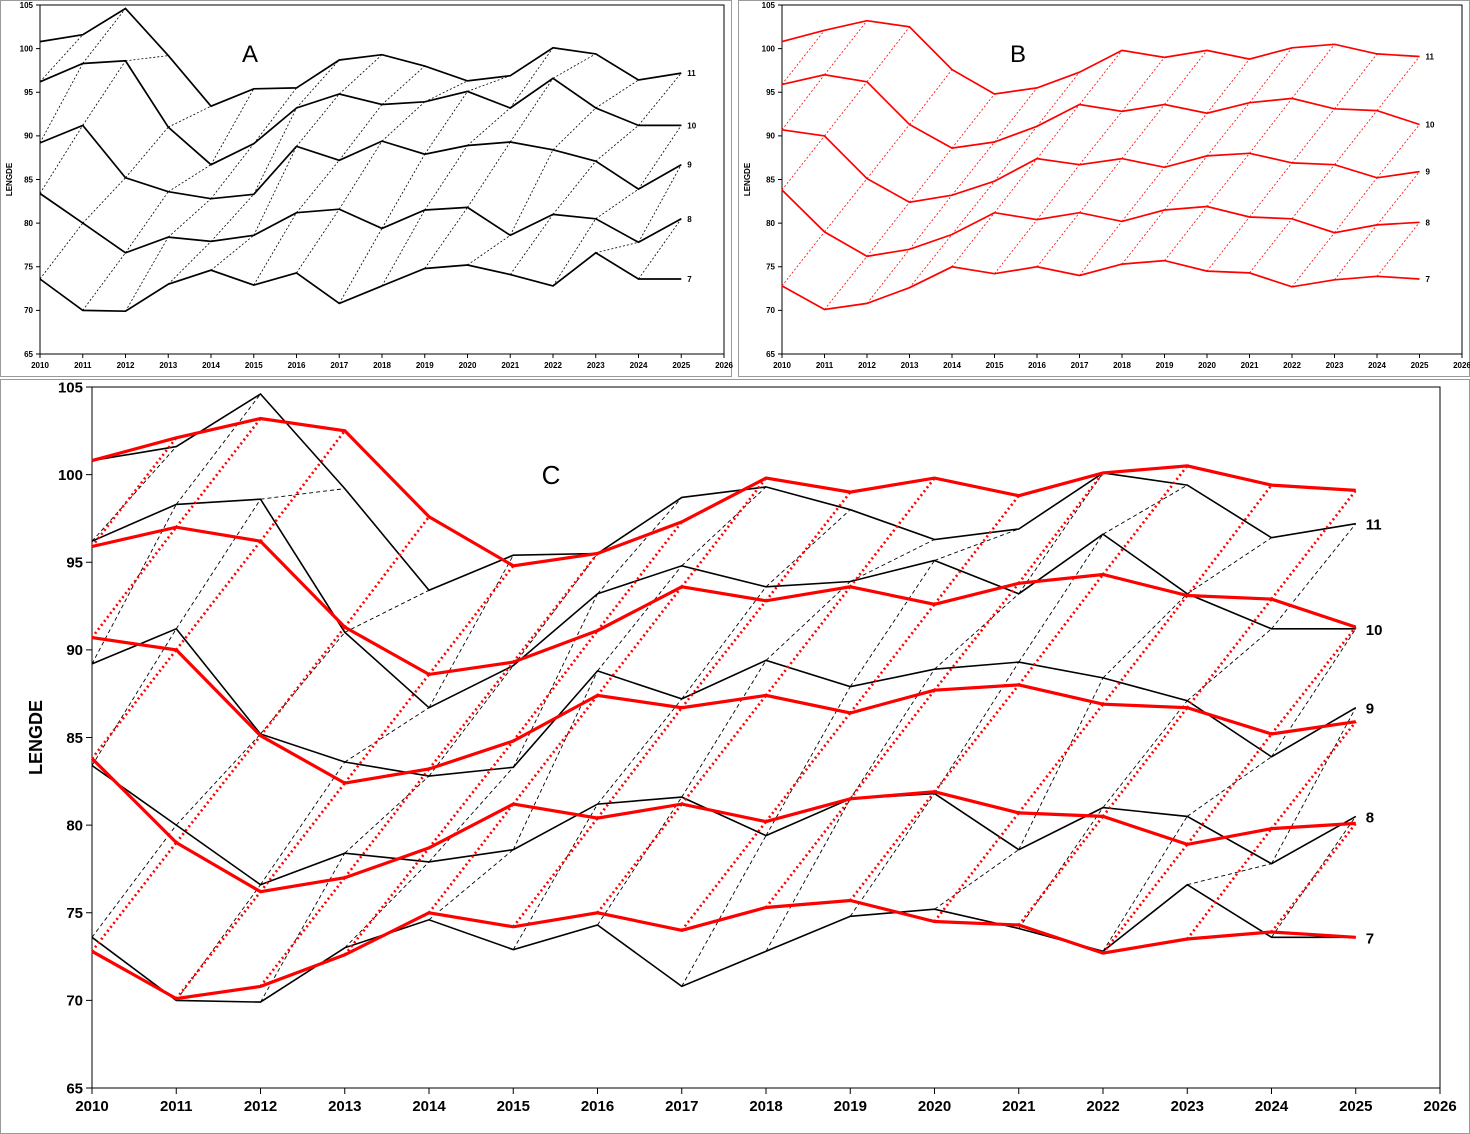 The width and height of the screenshot is (1470, 1134). I want to click on cohort-link-9-2012, so click(147, 152).